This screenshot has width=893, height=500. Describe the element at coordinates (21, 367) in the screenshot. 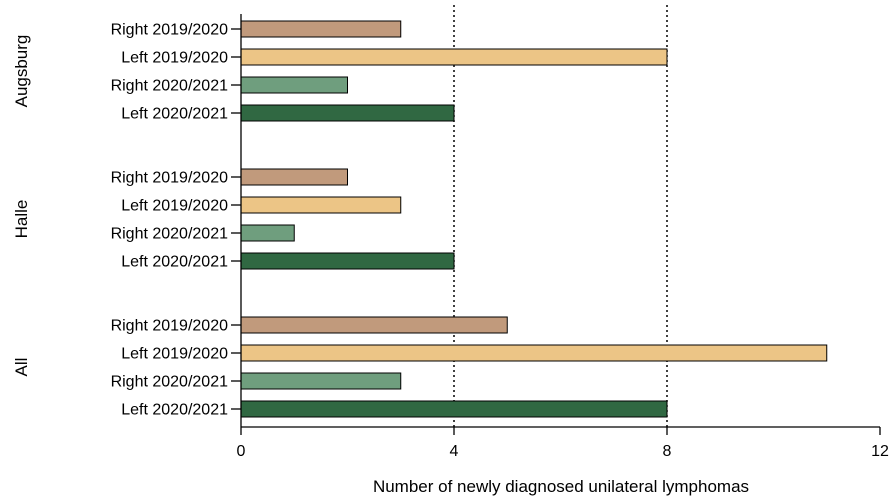

I see `group-label-all: All` at that location.